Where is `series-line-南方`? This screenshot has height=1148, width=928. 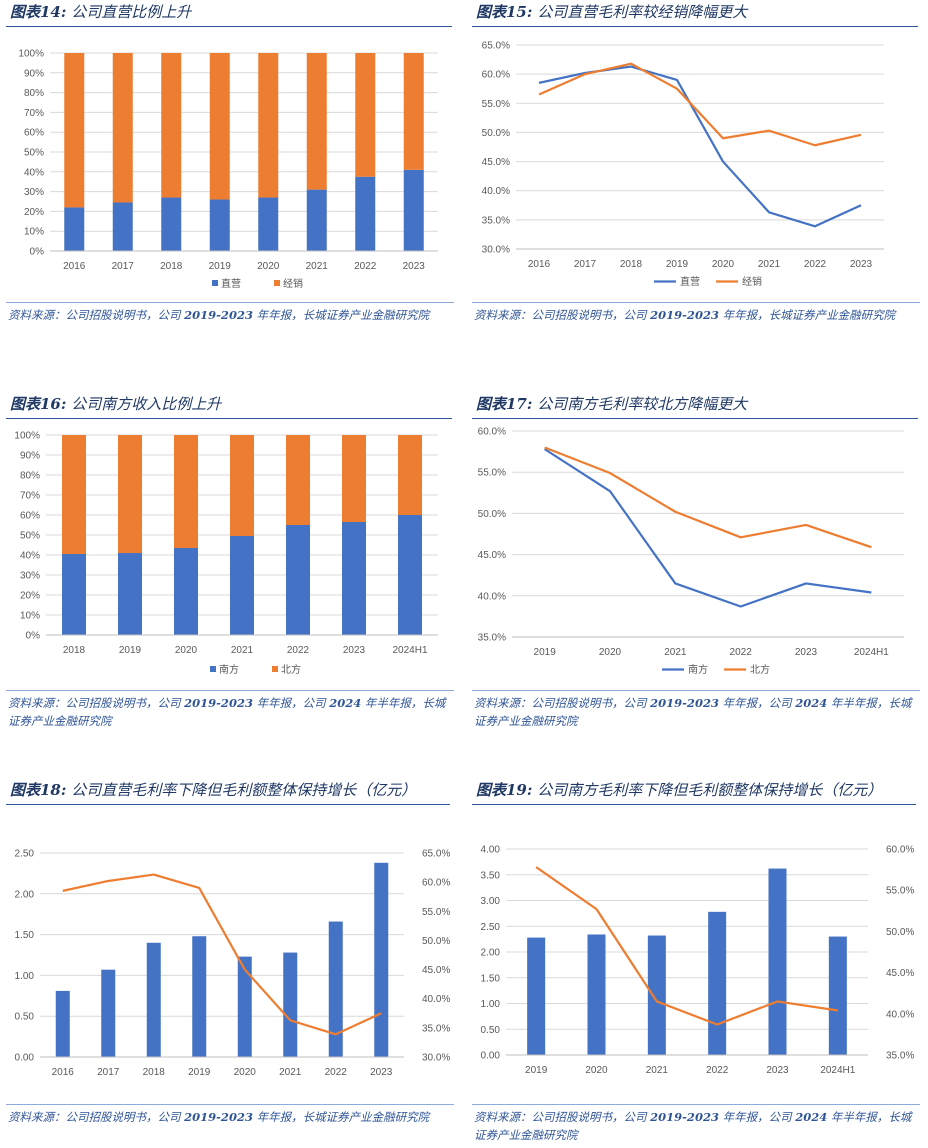
series-line-南方 is located at coordinates (708, 528).